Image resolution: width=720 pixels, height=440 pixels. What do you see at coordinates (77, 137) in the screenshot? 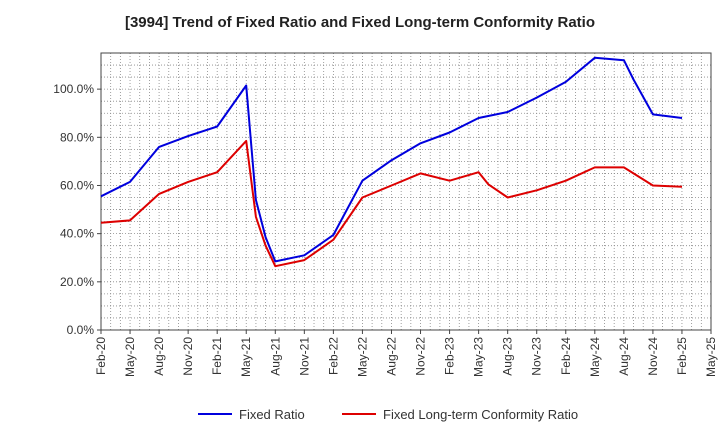
I see `y-tick-label: 80.0%` at bounding box center [77, 137].